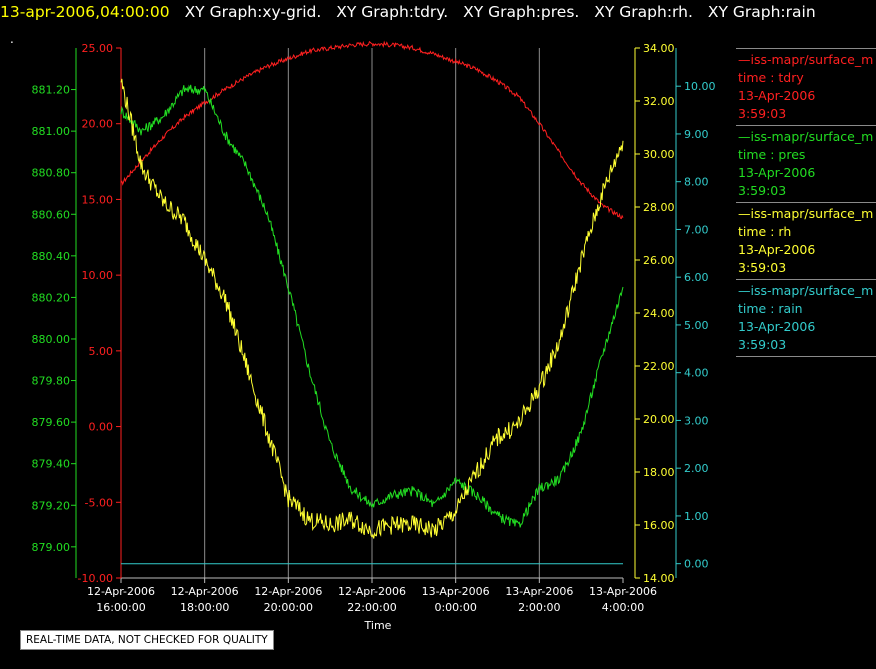 This screenshot has width=876, height=669. I want to click on tdry-tick-label: 15.00, so click(98, 199).